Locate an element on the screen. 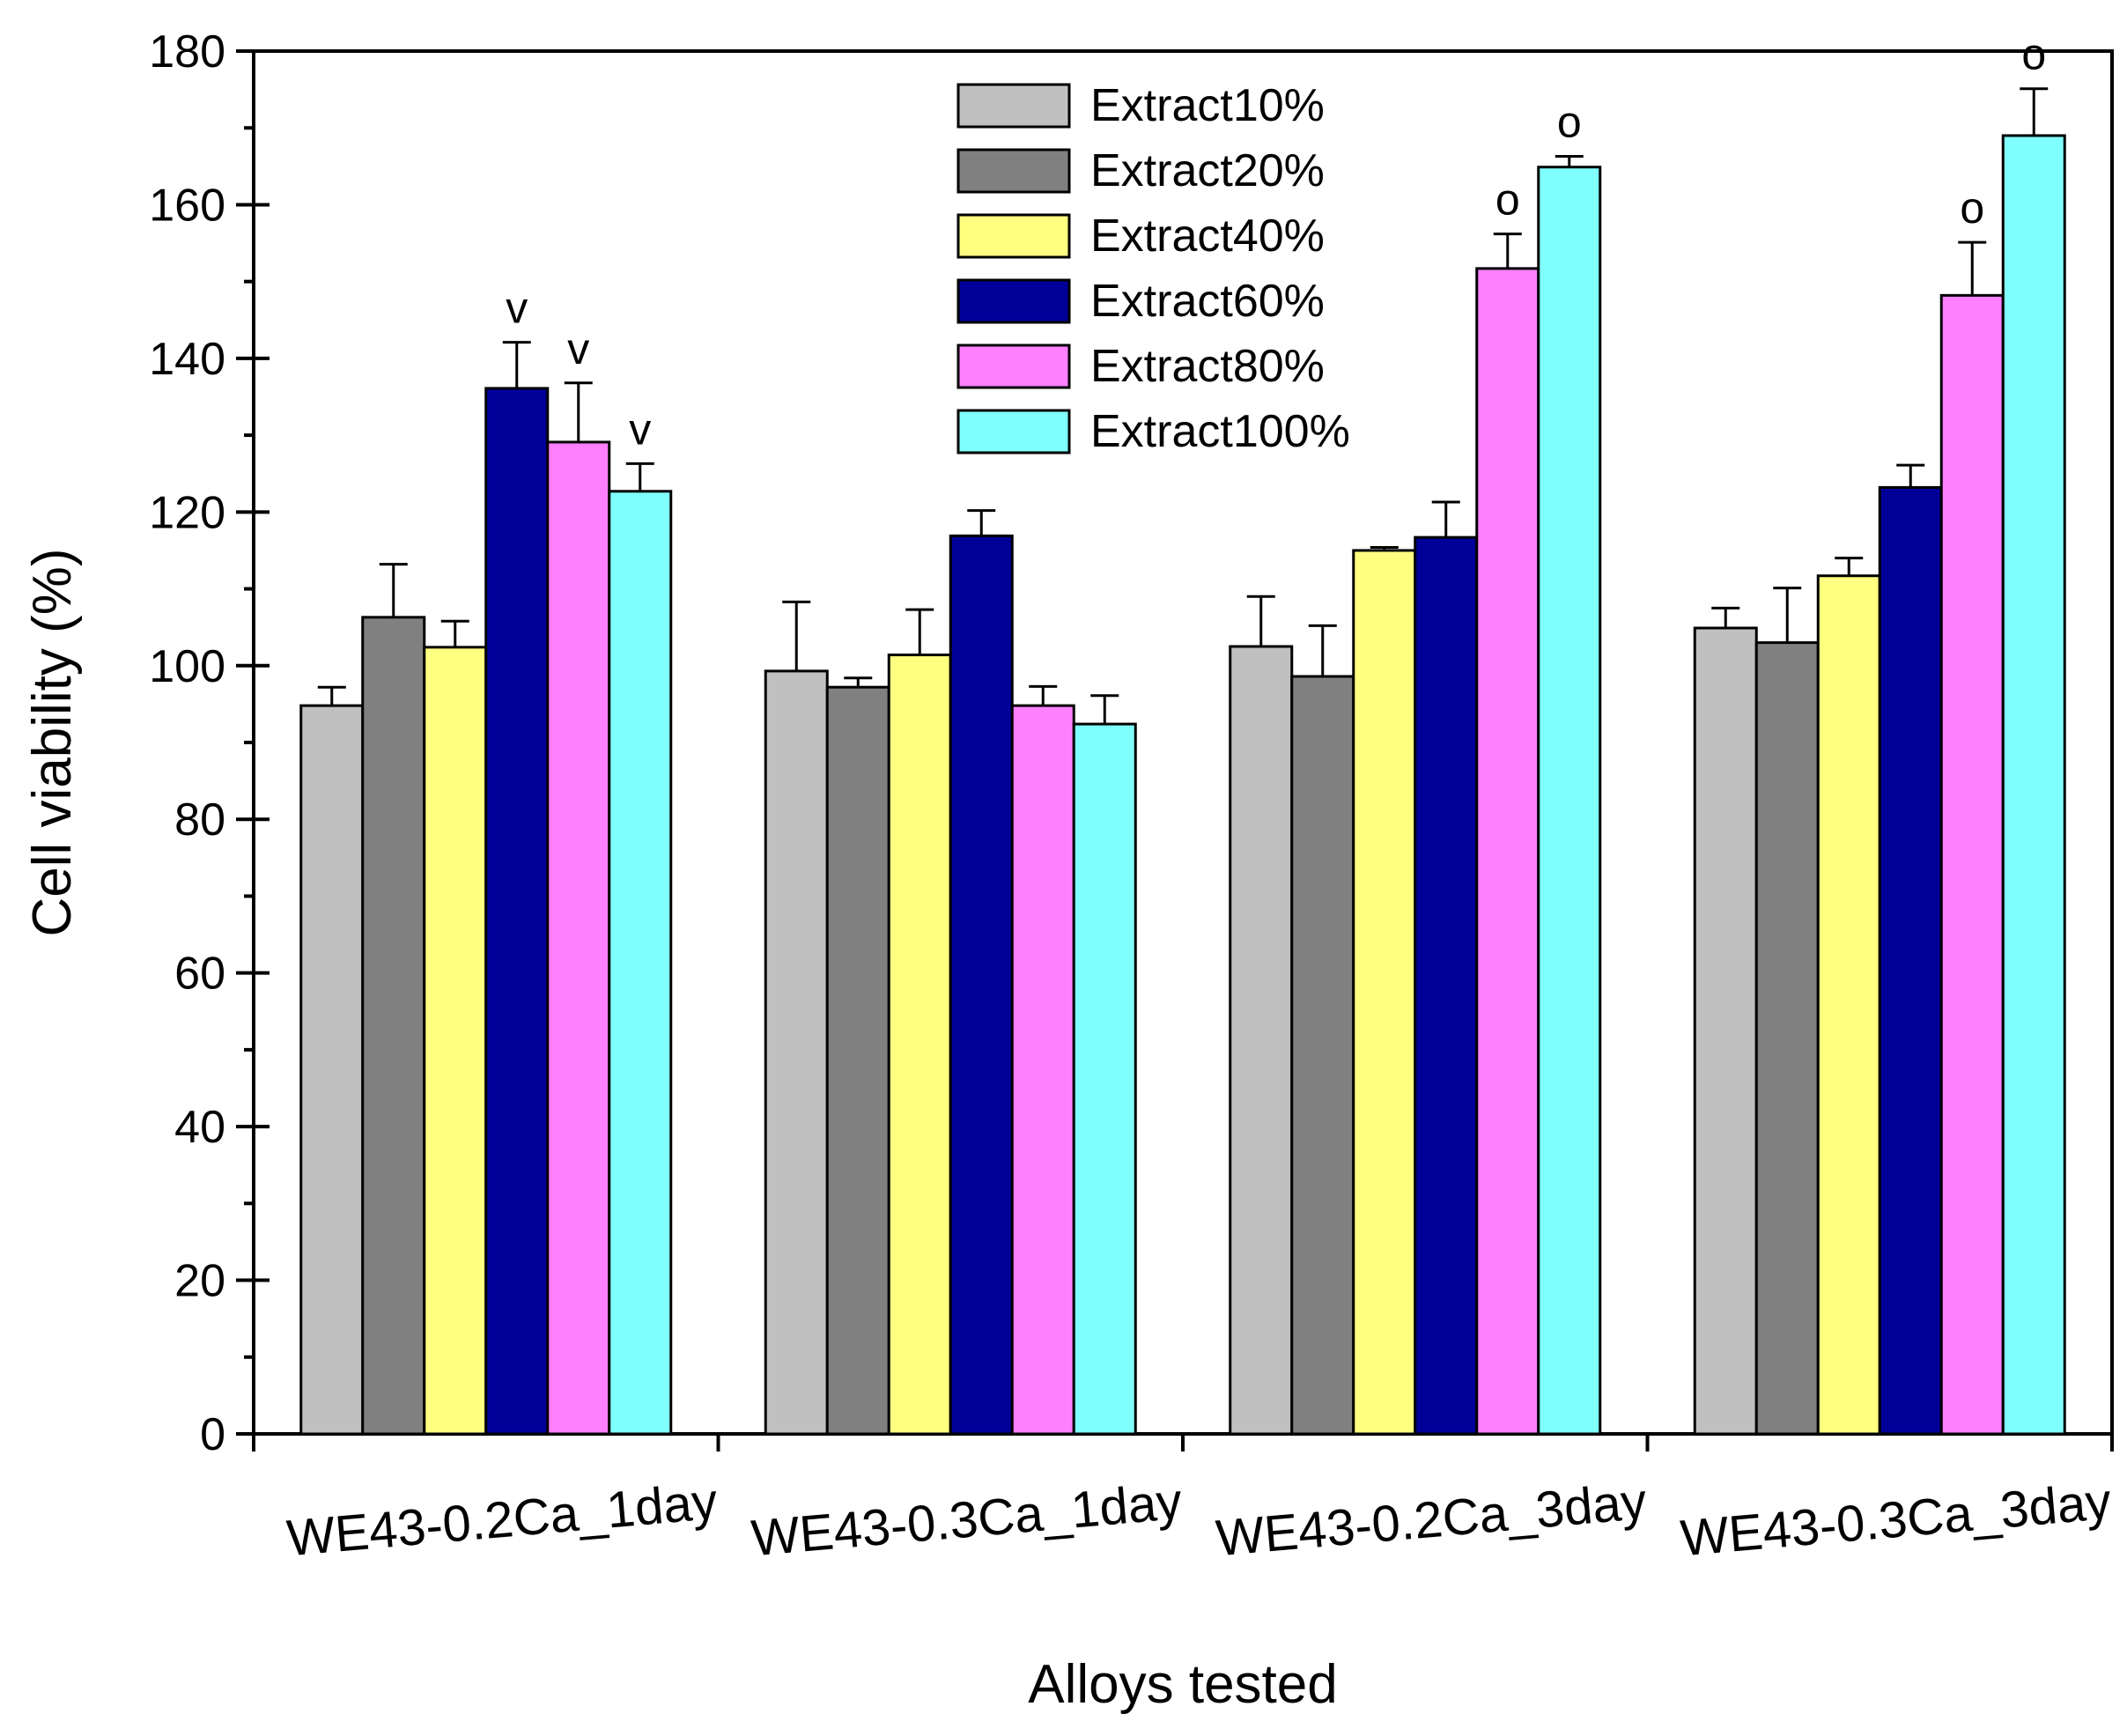 This screenshot has height=1736, width=2127. legend-label: Extract40% is located at coordinates (1207, 236).